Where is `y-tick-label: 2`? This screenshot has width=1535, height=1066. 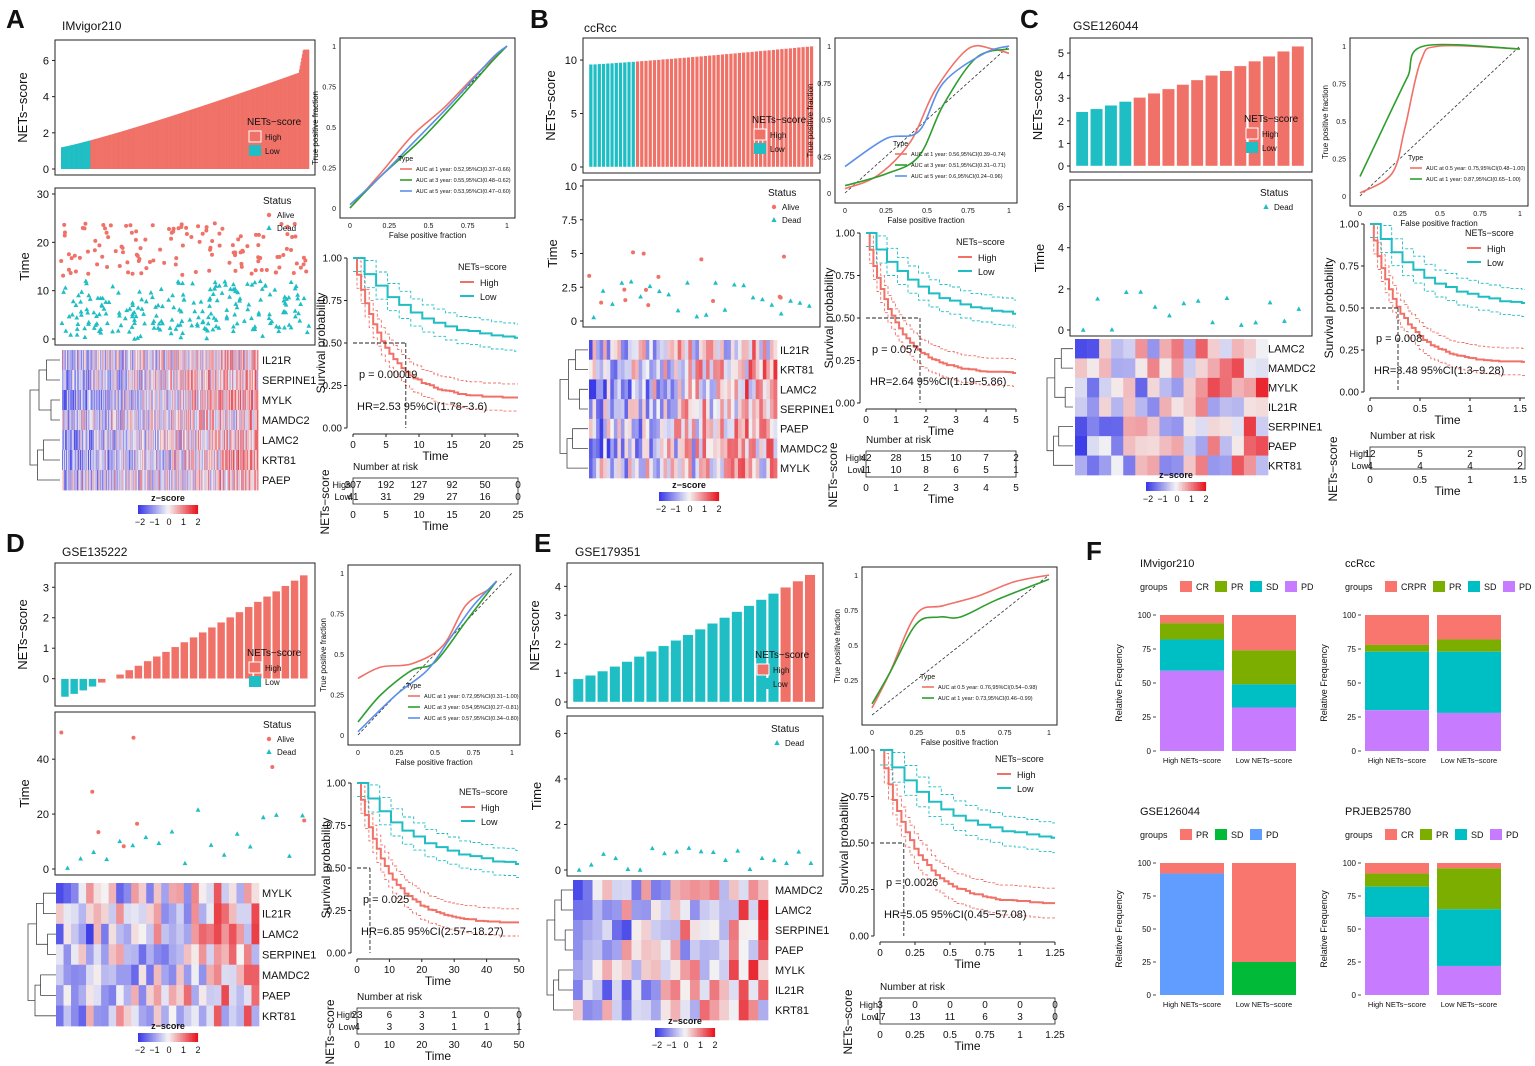
y-tick-label: 2 is located at coordinates (46, 134).